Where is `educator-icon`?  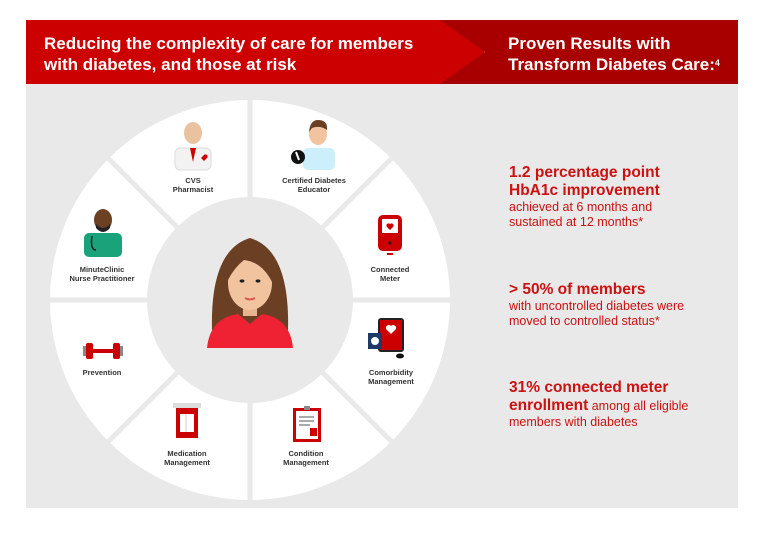 educator-icon is located at coordinates (313, 145).